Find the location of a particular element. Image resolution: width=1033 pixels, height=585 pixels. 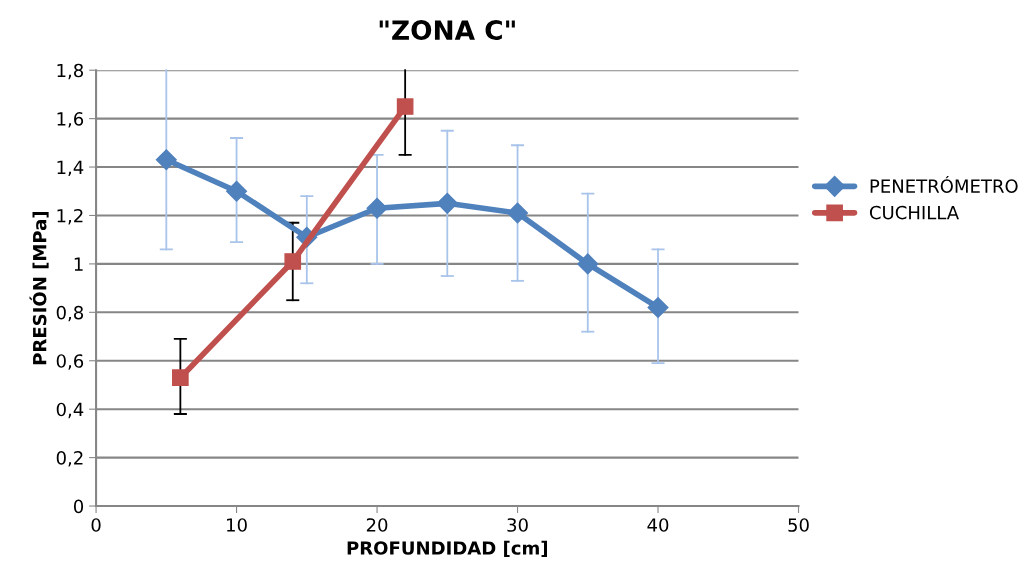

y-tick-label: 0 is located at coordinates (78, 506).